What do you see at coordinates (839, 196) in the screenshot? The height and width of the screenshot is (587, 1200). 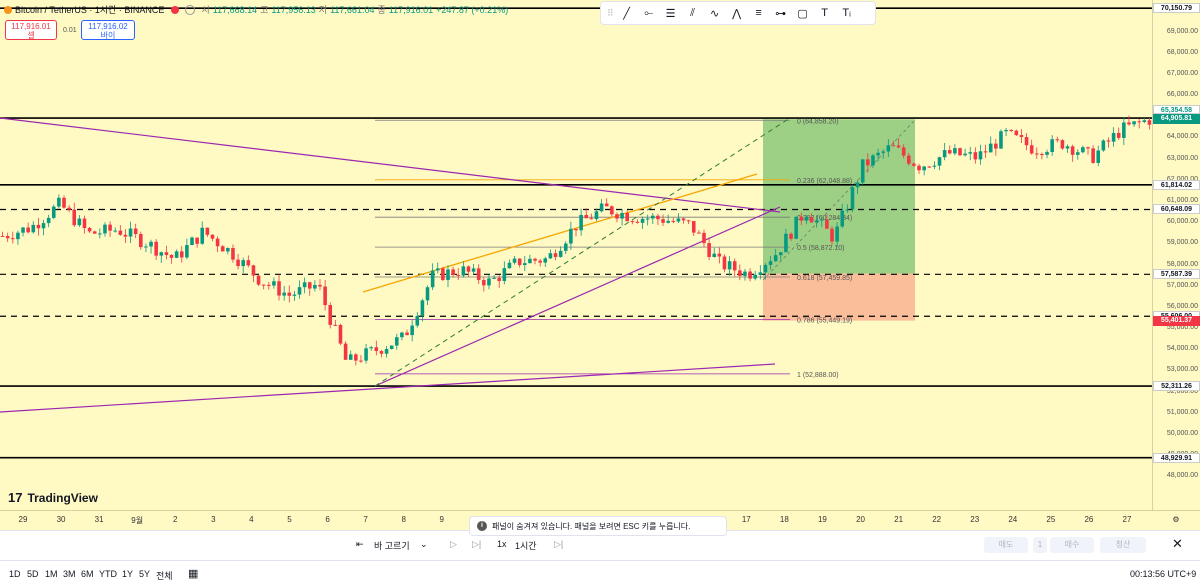 I see `target-zone` at bounding box center [839, 196].